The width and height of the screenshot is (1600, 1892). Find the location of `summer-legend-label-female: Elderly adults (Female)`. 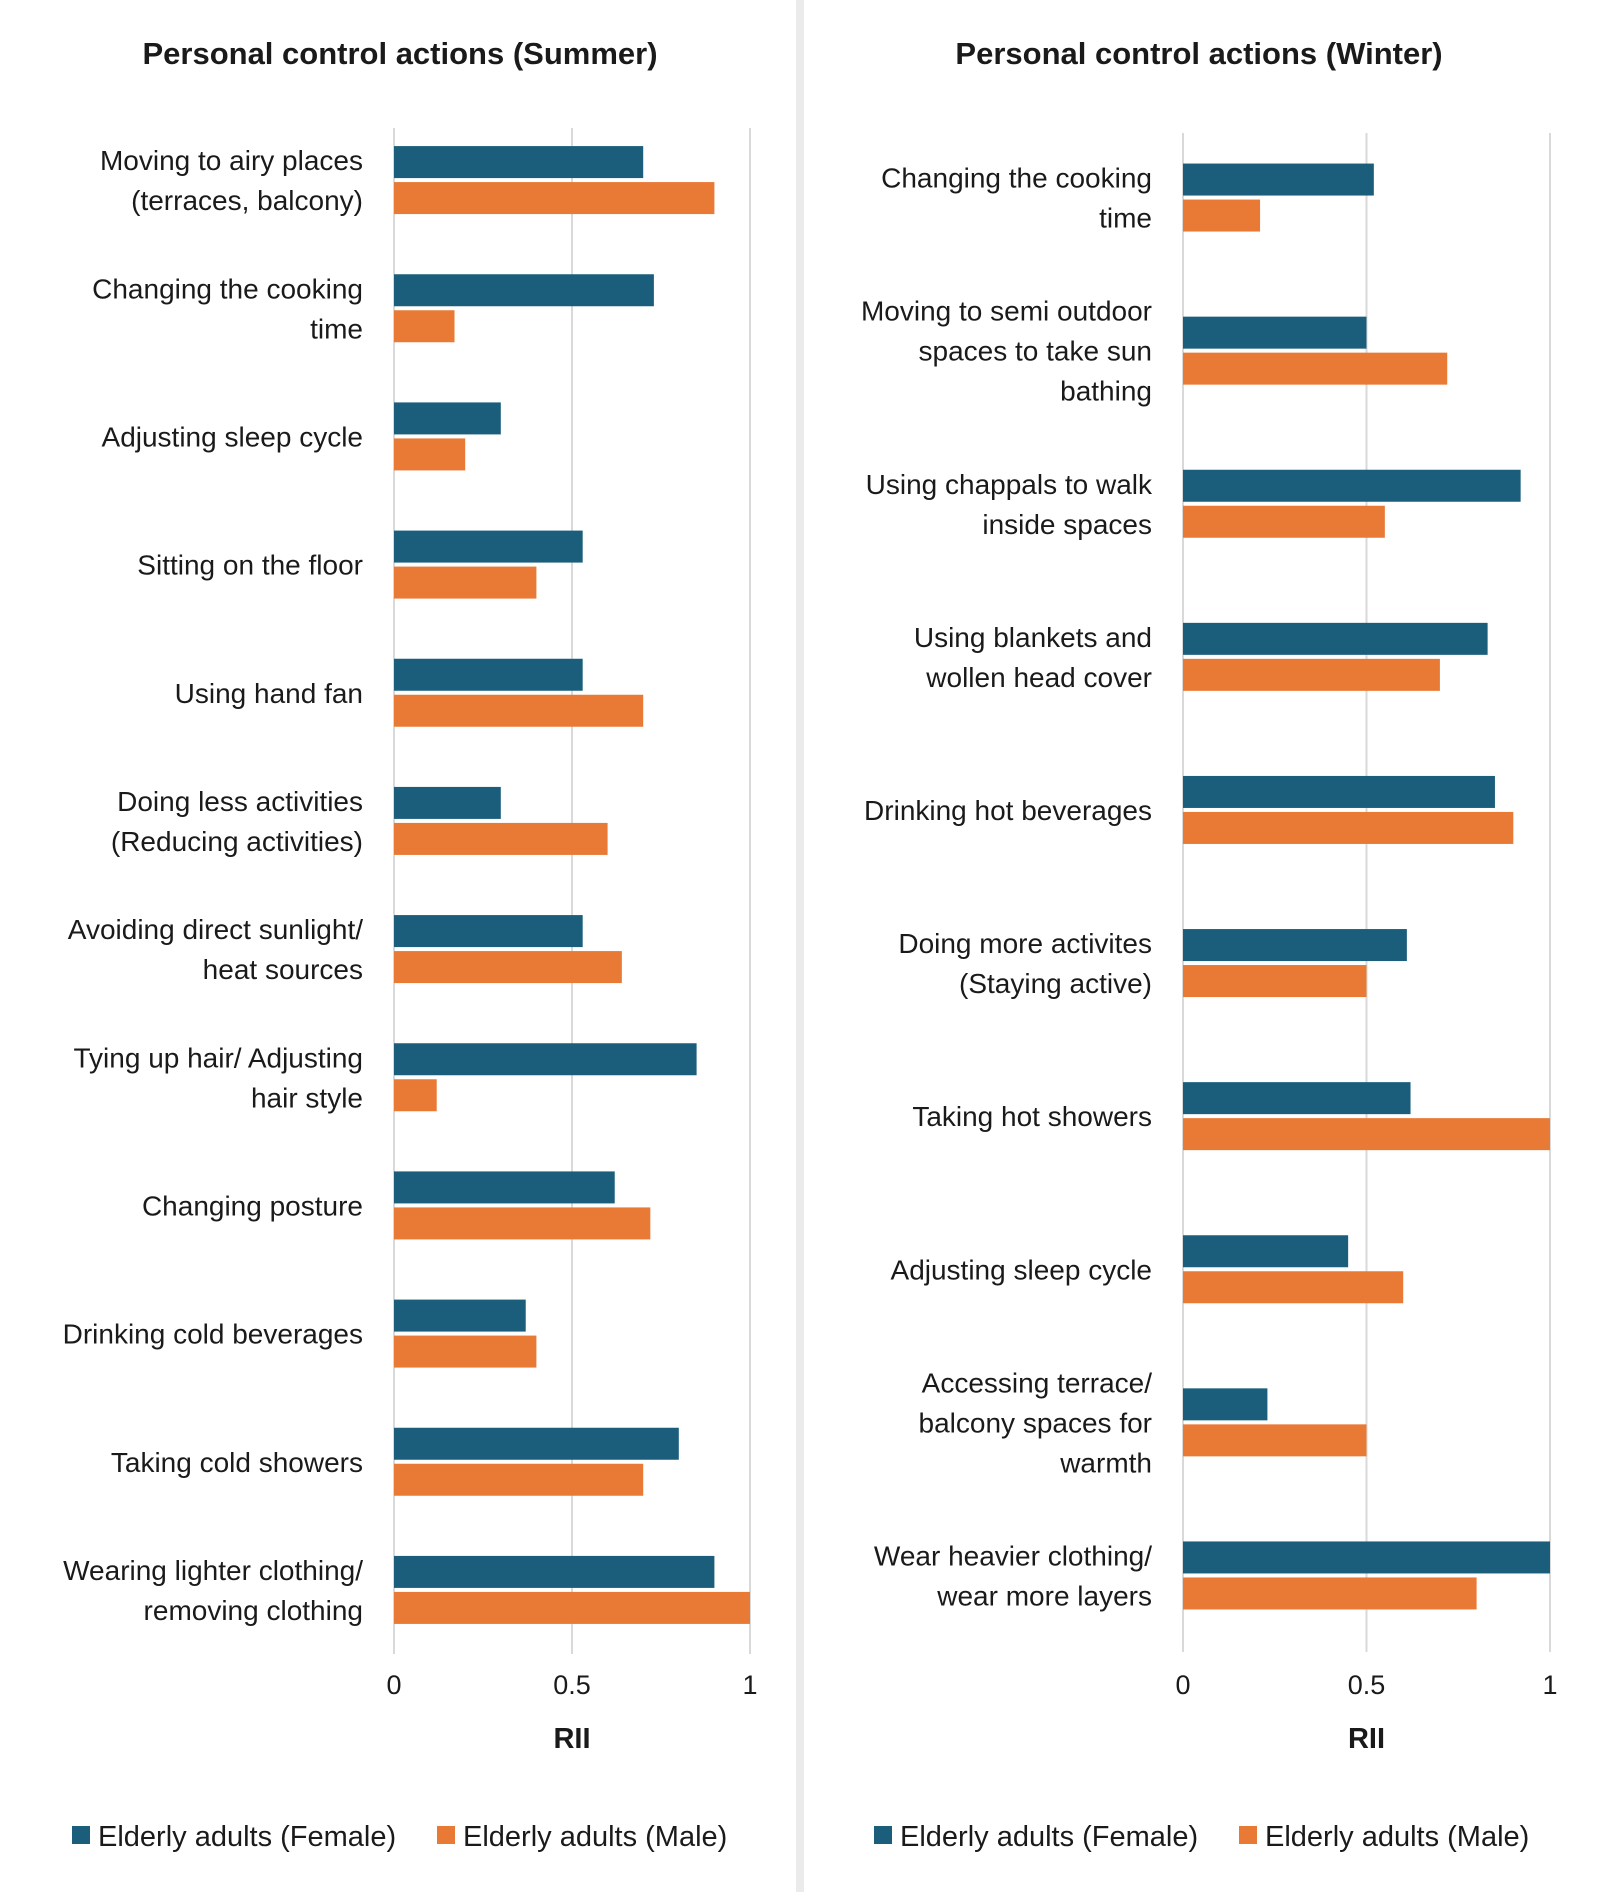

summer-legend-label-female: Elderly adults (Female) is located at coordinates (247, 1837).